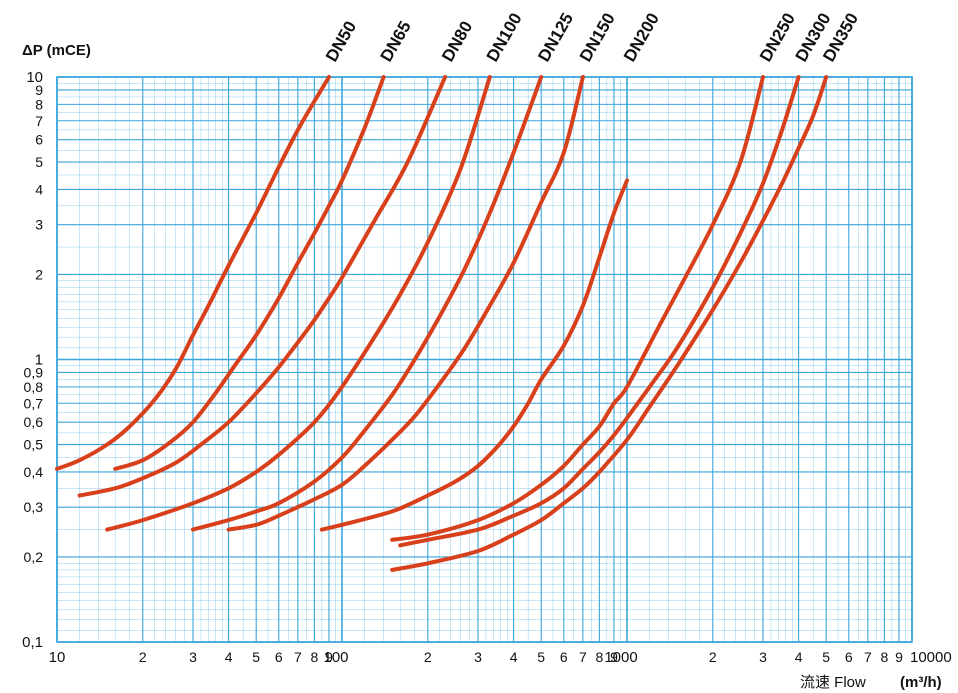 This screenshot has height=693, width=958. I want to click on x-tick-label: 100, so click(335, 657).